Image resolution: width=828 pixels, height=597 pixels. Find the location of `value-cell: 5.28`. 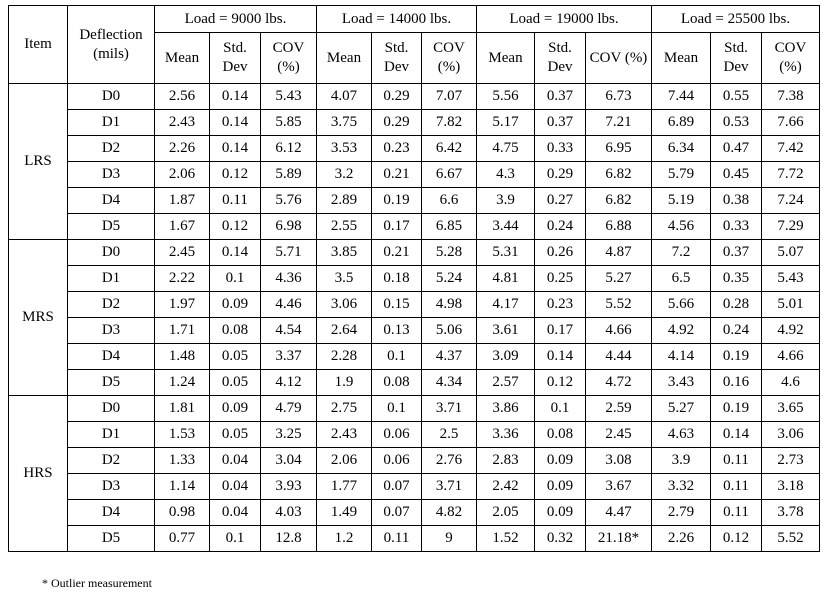

value-cell: 5.28 is located at coordinates (449, 252).